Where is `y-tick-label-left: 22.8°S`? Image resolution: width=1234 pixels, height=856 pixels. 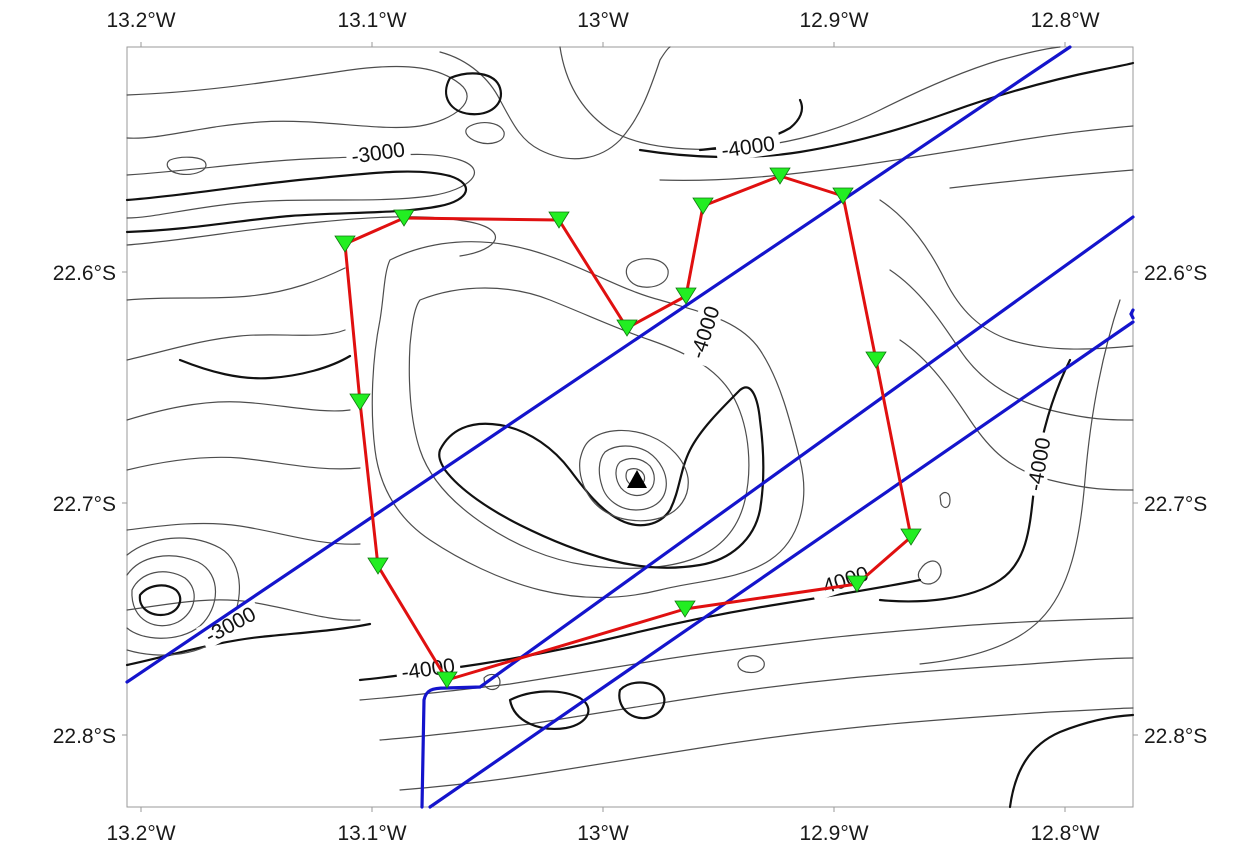 y-tick-label-left: 22.8°S is located at coordinates (84, 736).